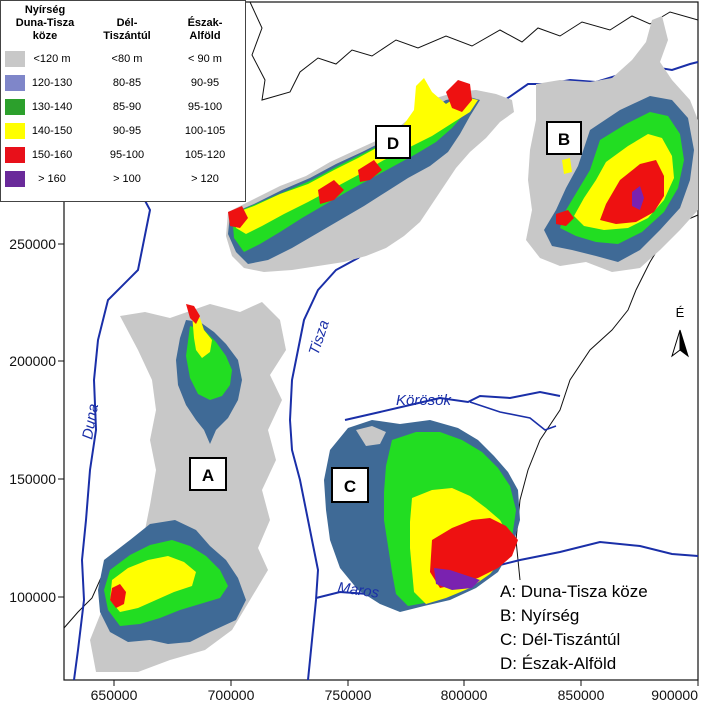  I want to click on region-b-purple, so click(638, 198).